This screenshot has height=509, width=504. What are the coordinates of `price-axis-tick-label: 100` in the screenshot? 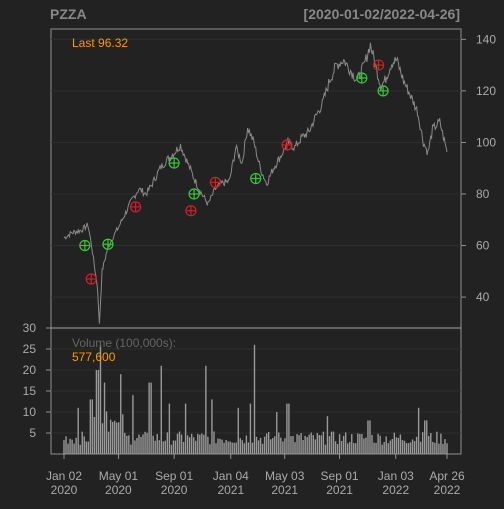 It's located at (486, 142).